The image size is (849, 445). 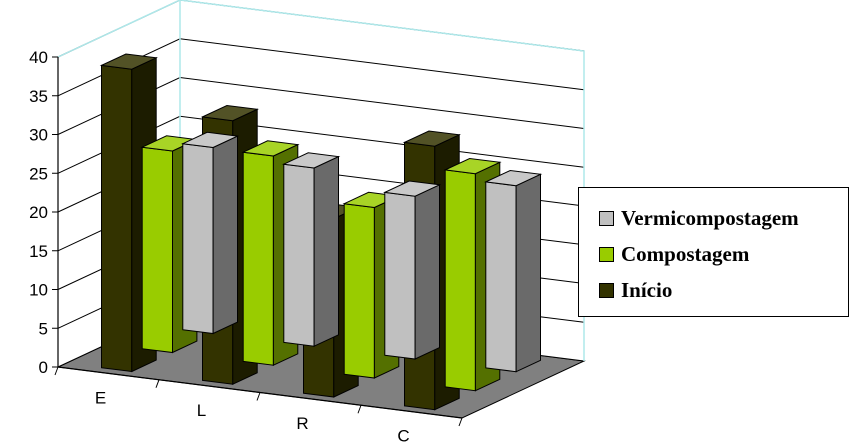 I want to click on chart-legend: Vermicompostagem Compostagem Início, so click(x=713, y=252).